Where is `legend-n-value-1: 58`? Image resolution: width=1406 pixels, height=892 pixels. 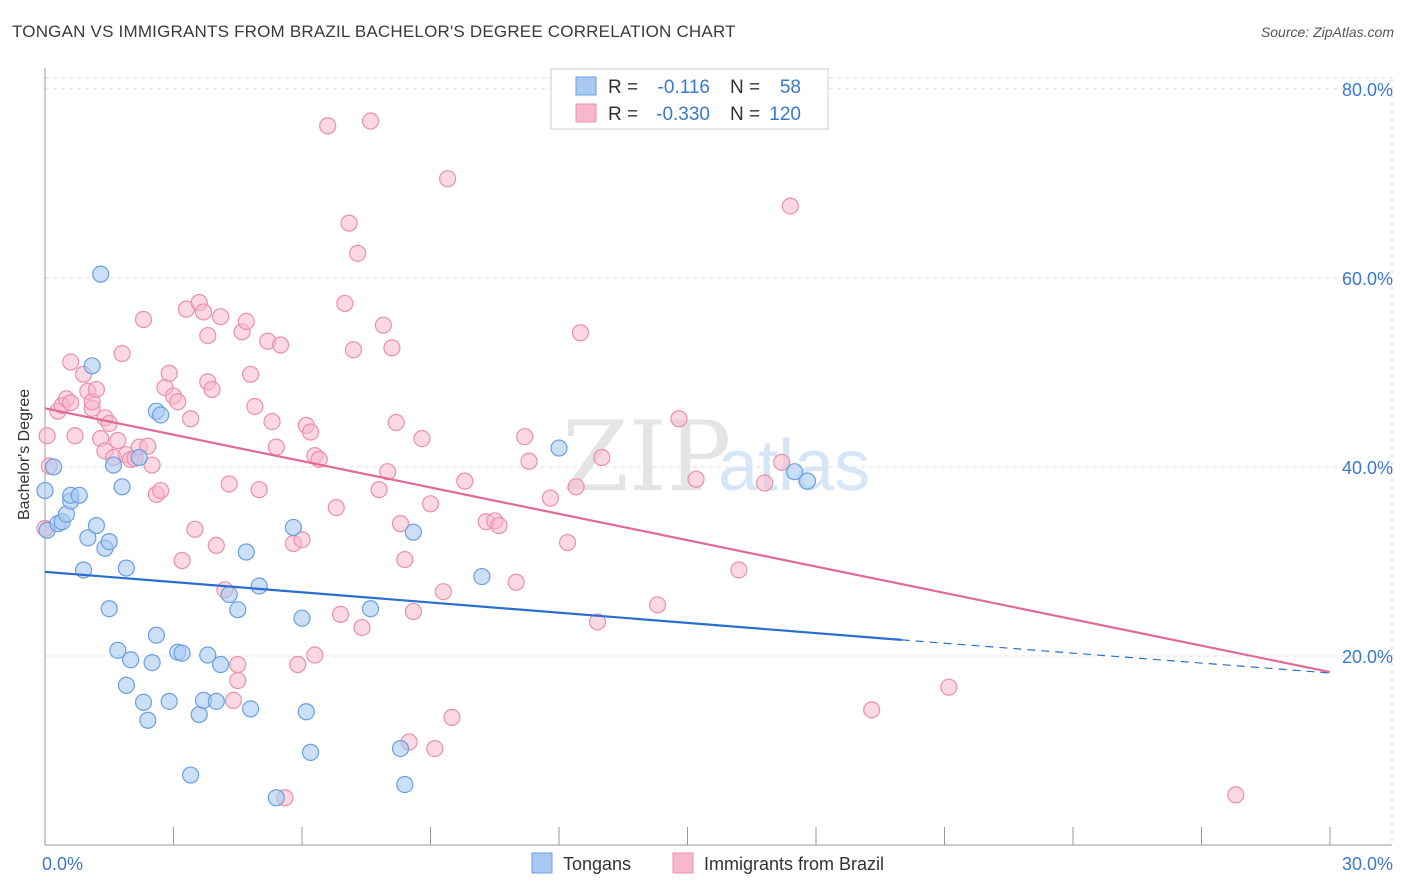 legend-n-value-1: 58 is located at coordinates (790, 87).